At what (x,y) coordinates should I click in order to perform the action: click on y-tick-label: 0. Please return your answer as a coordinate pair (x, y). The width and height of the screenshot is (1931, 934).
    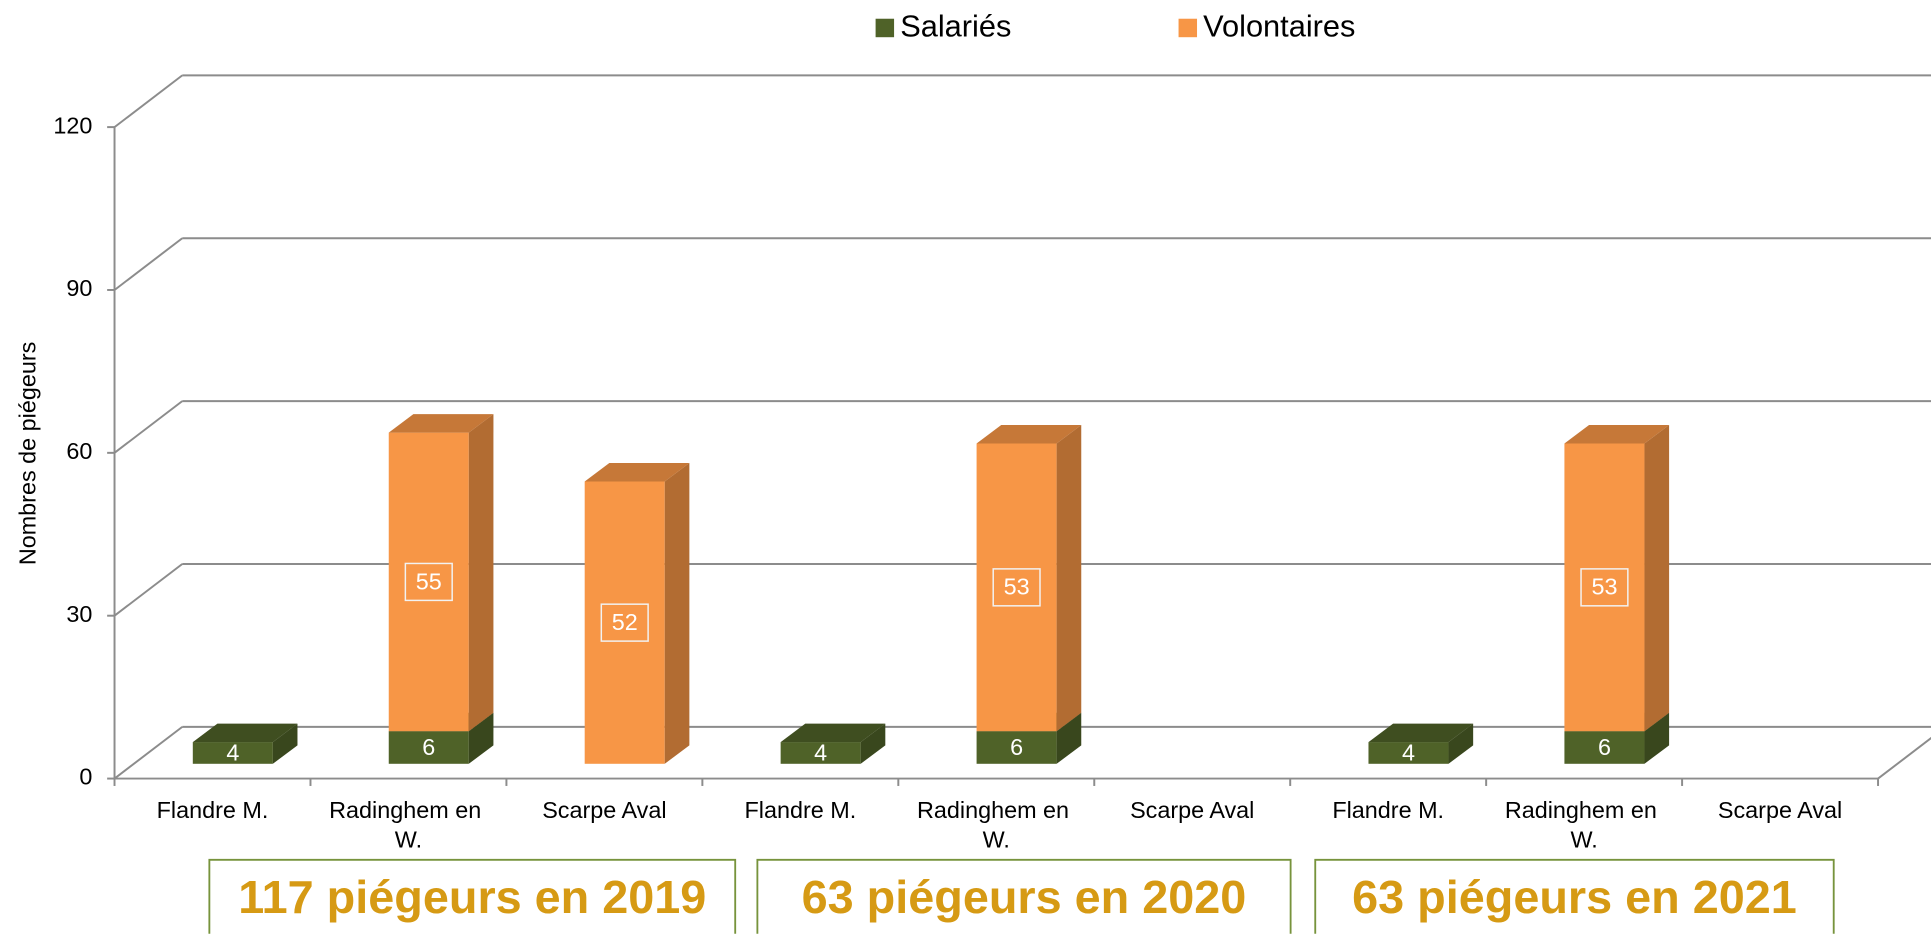
    Looking at the image, I should click on (85, 777).